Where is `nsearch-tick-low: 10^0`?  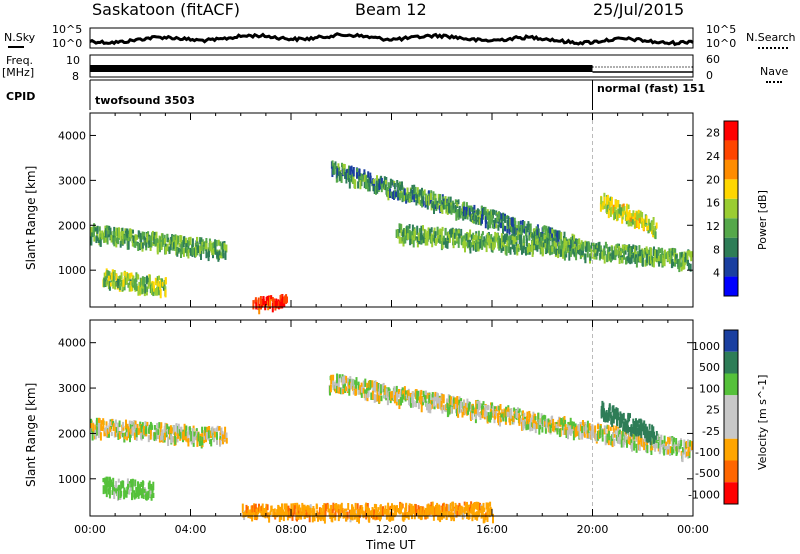
nsearch-tick-low: 10^0 is located at coordinates (721, 43).